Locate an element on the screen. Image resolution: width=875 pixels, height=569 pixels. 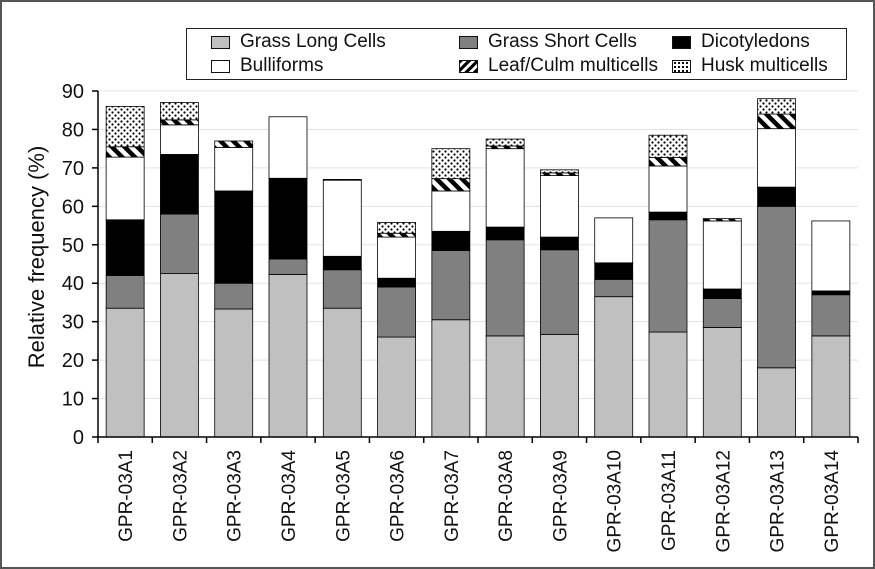
legend-label: Leaf/Culm multicells is located at coordinates (573, 65).